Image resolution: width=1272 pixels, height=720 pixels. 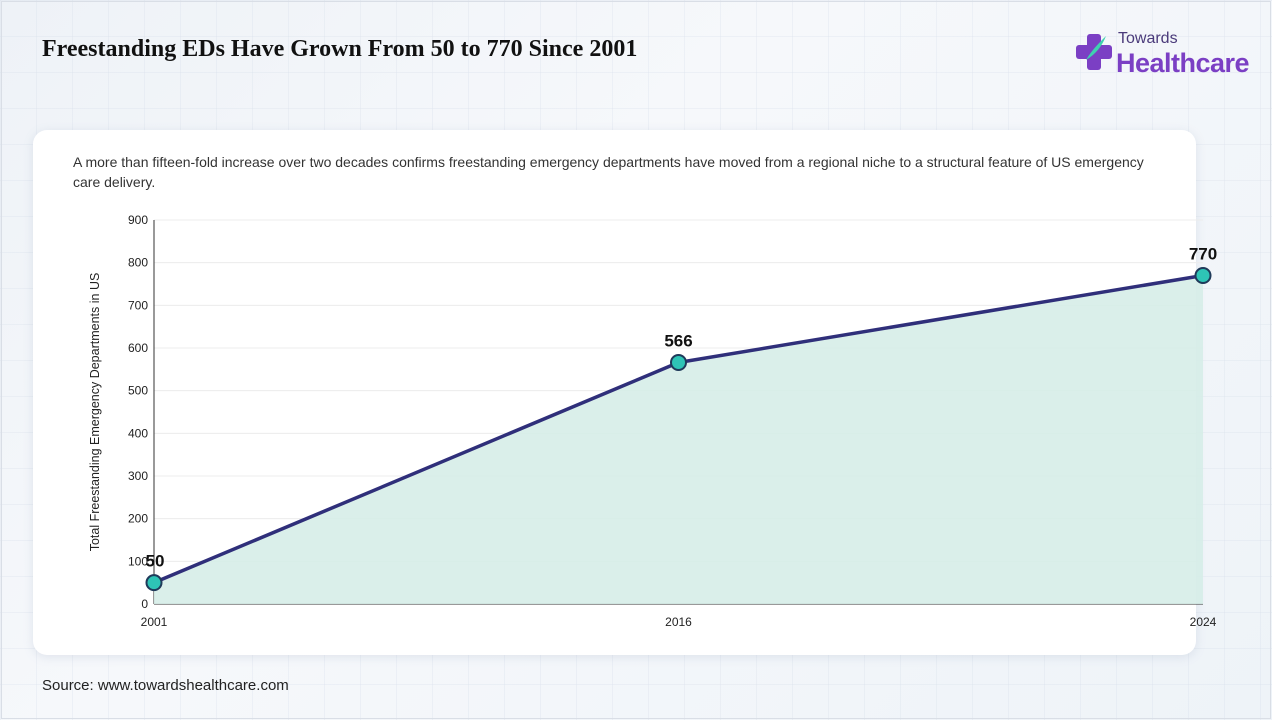 I want to click on data-label: 566, so click(x=678, y=341).